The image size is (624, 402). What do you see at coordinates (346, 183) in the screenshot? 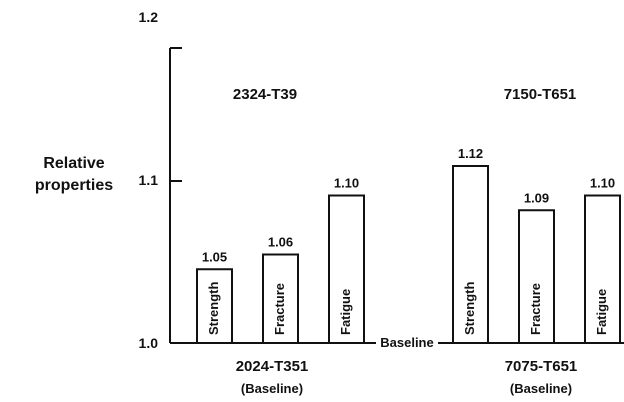
I see `value-label-g1-fatigue: 1.10` at bounding box center [346, 183].